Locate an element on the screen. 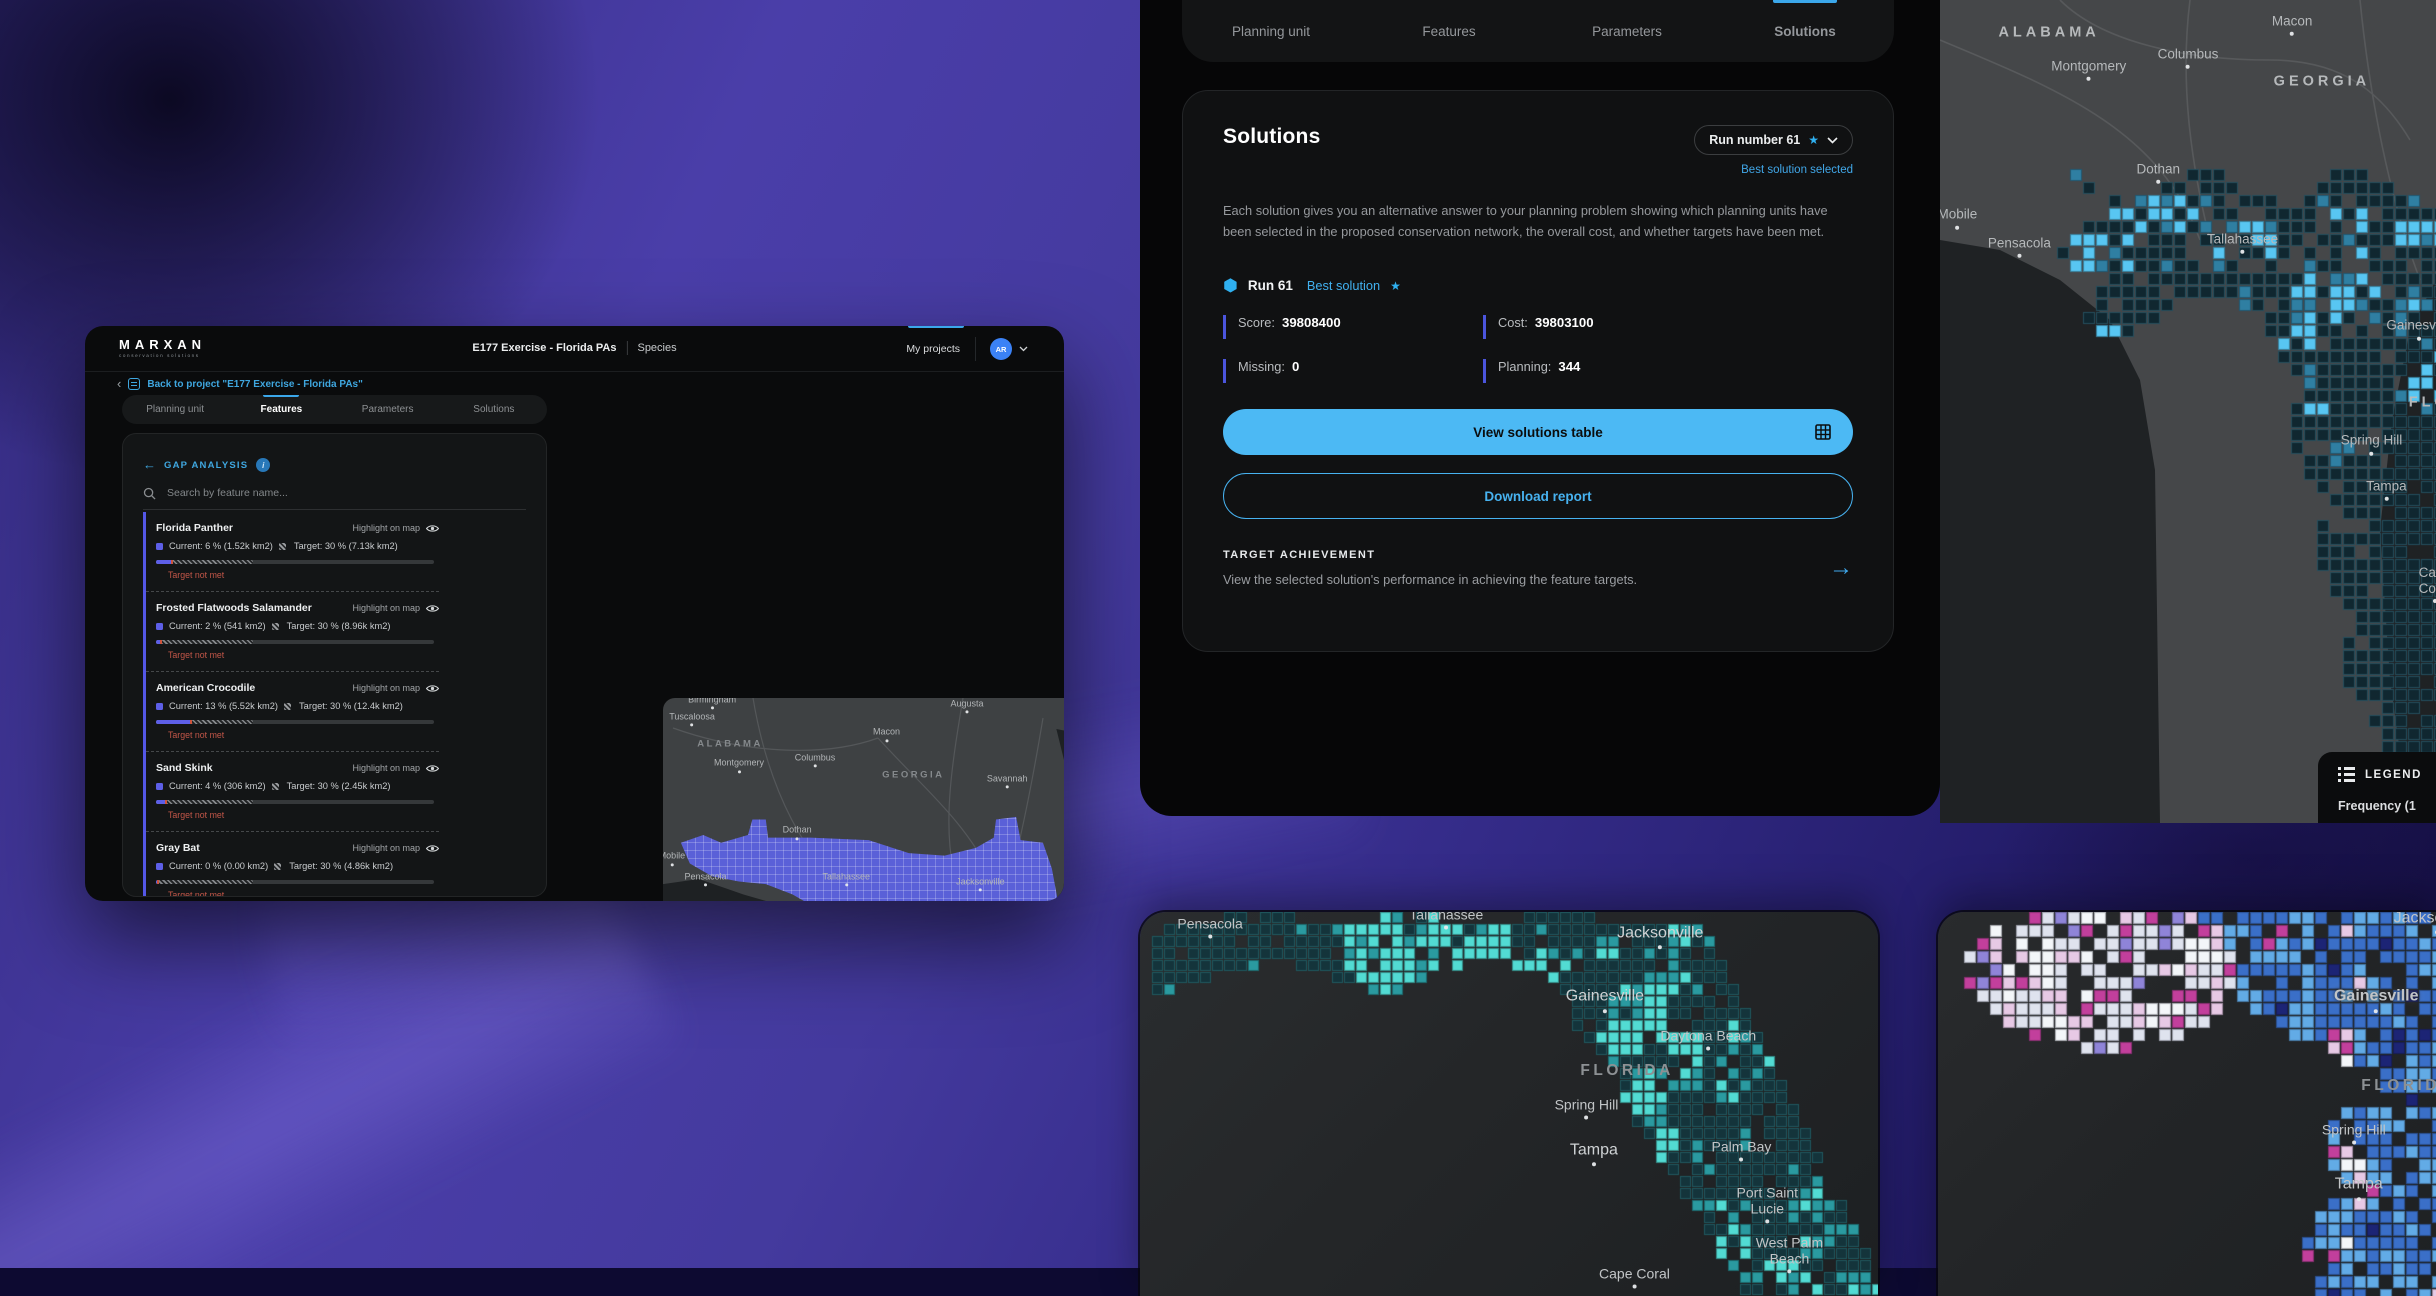 The image size is (2436, 1296). download-report-button: Download report is located at coordinates (1538, 496).